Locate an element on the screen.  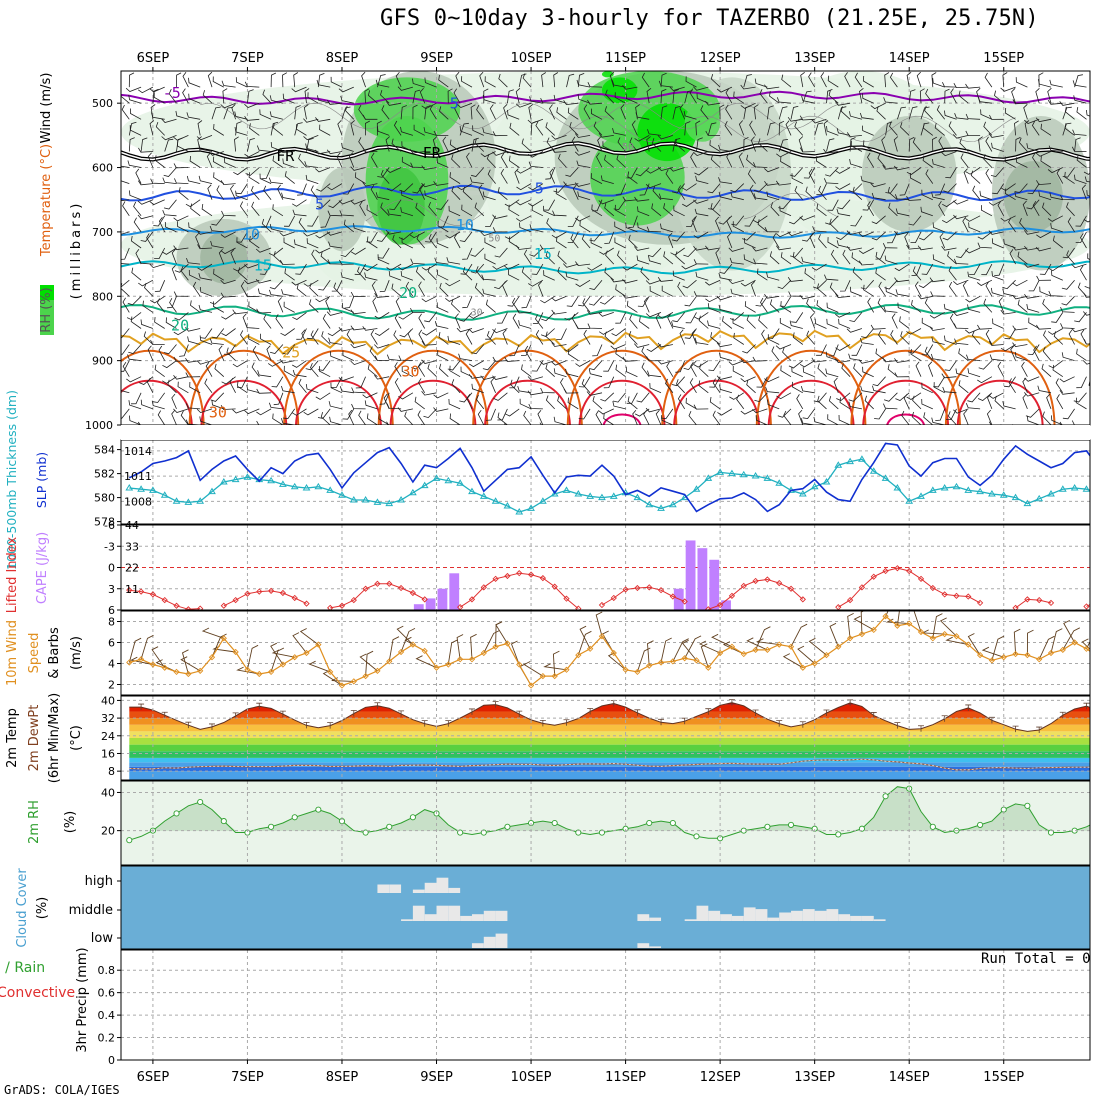
temp-minmax-marker is located at coordinates (141, 707).